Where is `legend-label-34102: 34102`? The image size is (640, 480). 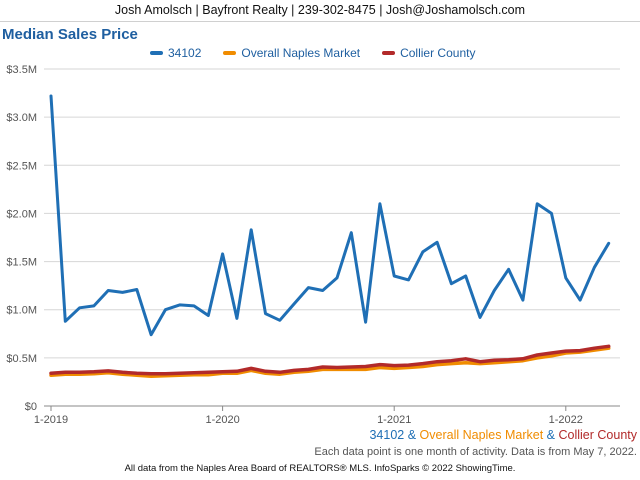
legend-label-34102: 34102 is located at coordinates (185, 53).